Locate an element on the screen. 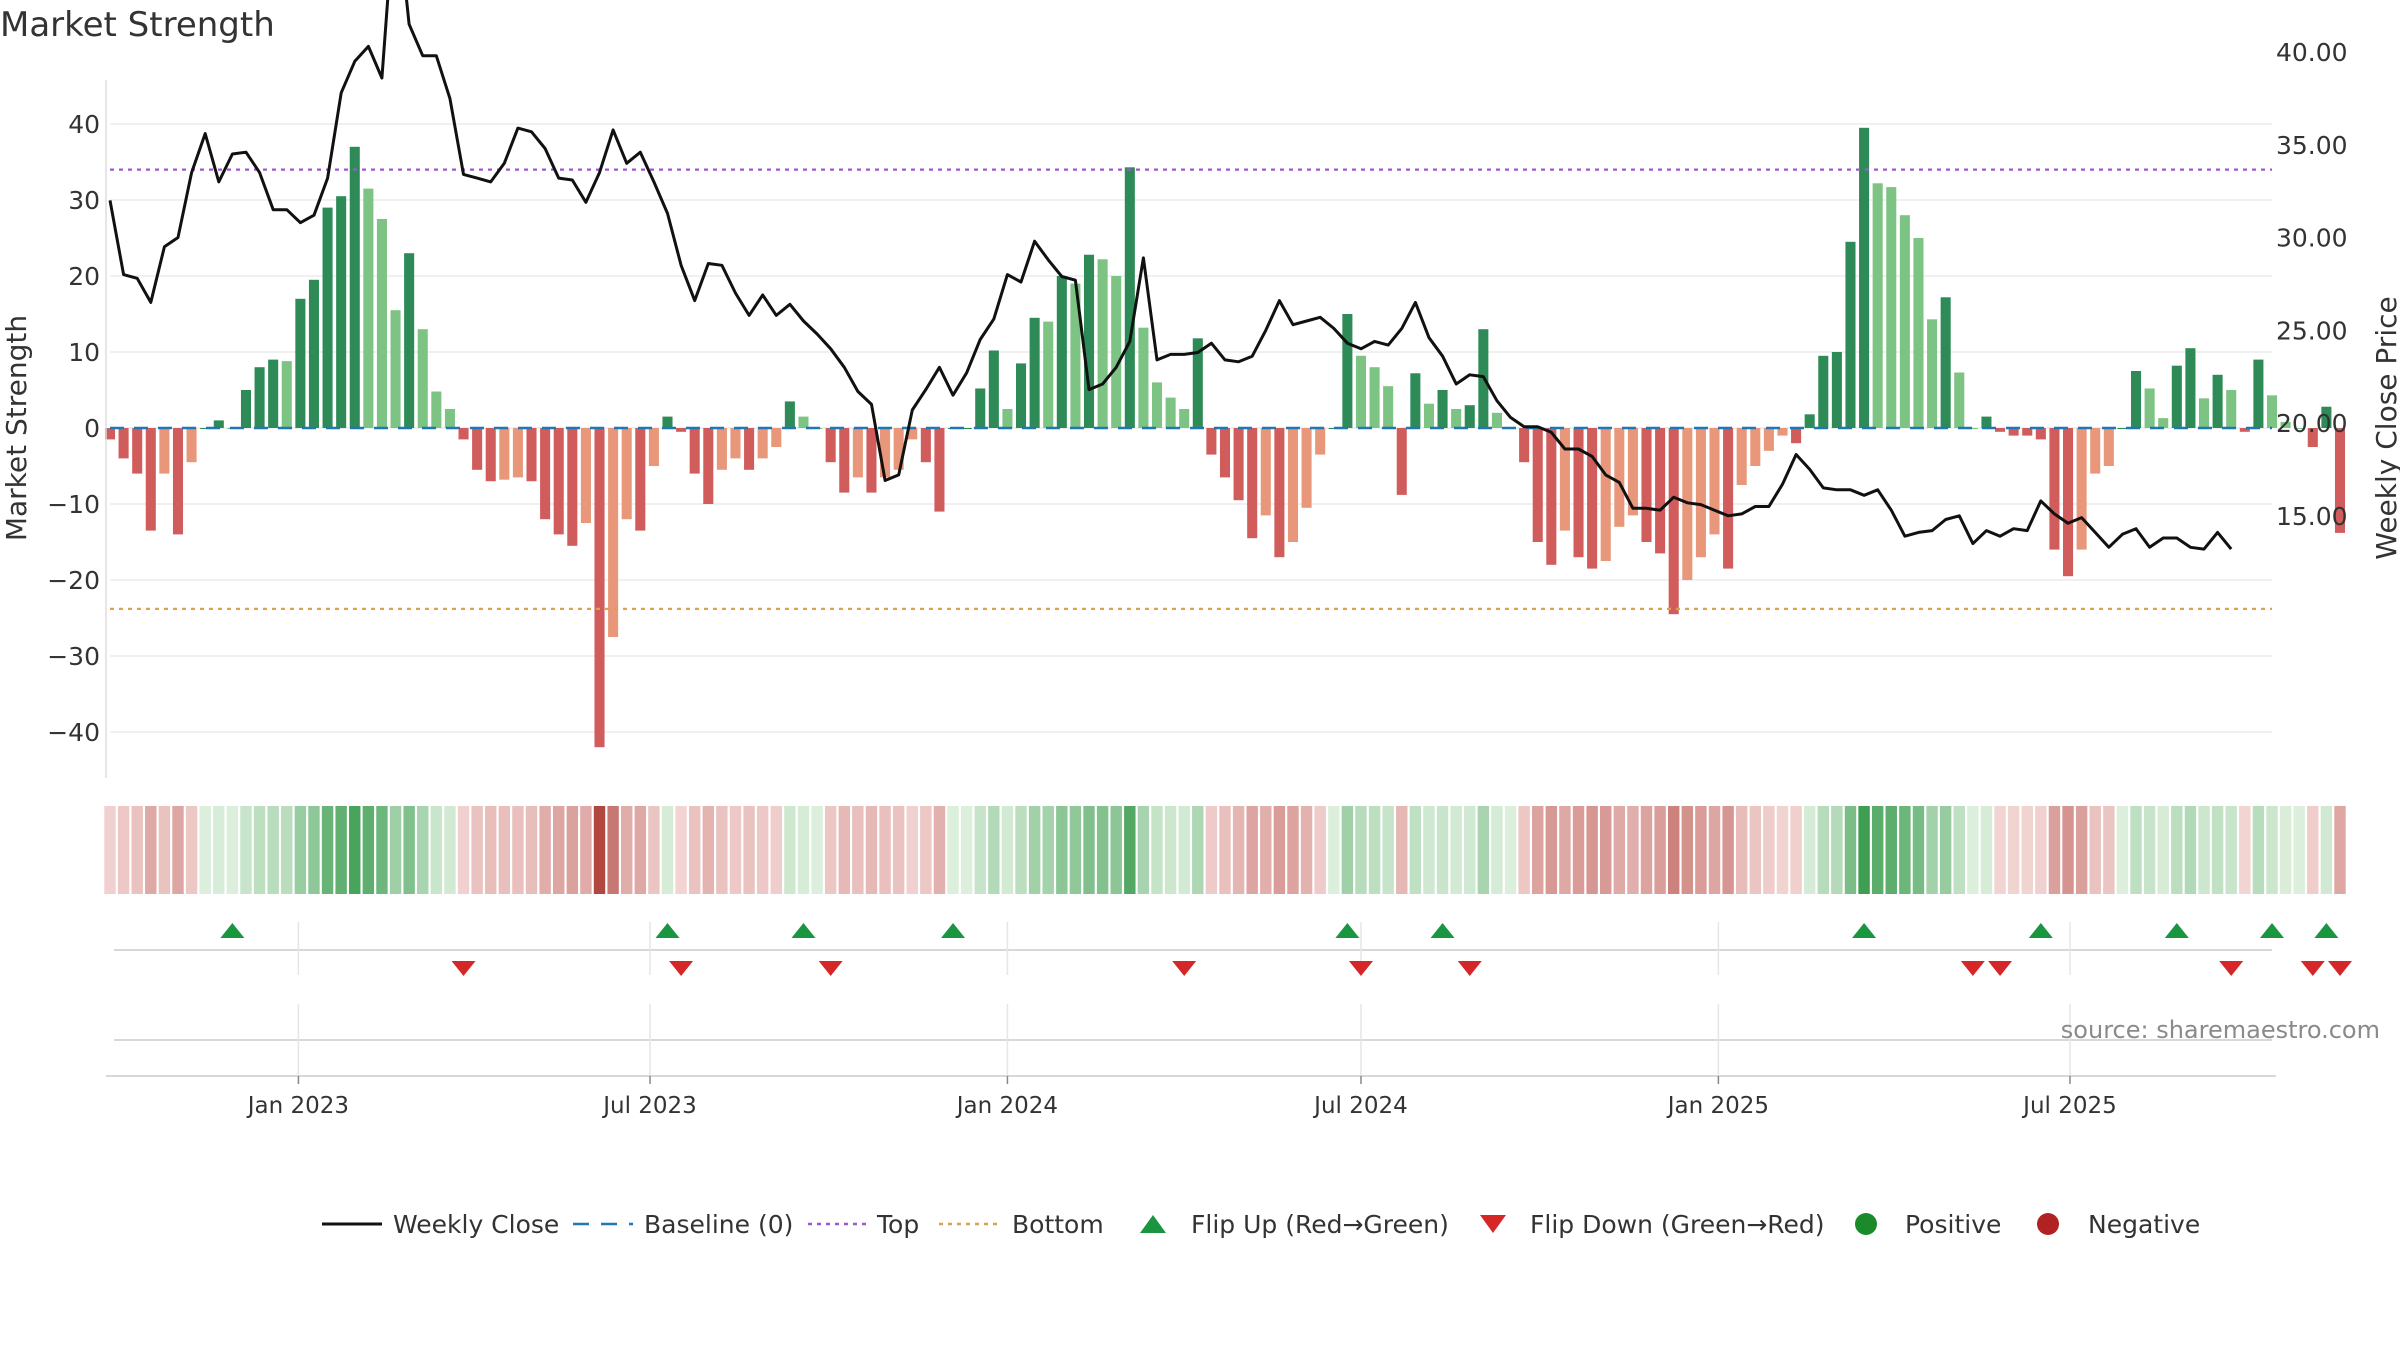 This screenshot has width=2400, height=1354. x-tick-label: Jul 2024 is located at coordinates (1360, 1106).